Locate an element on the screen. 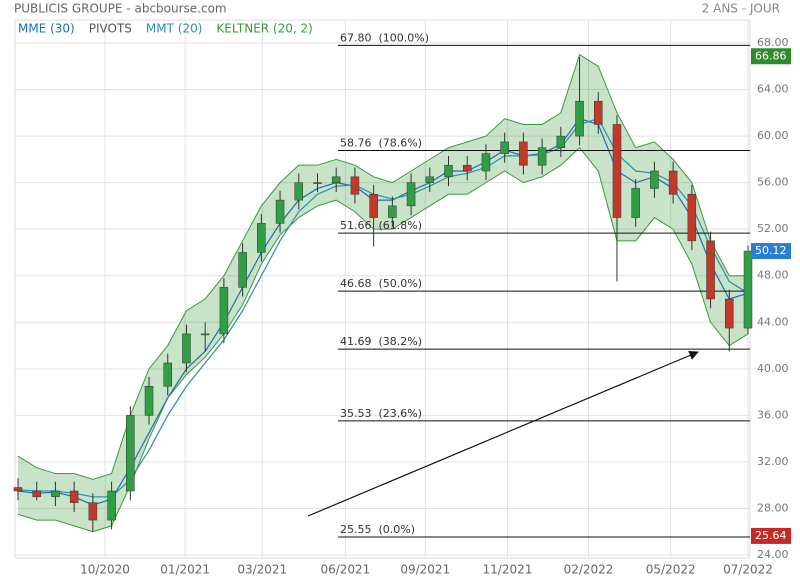  legend-entry: MMT (20) is located at coordinates (174, 29).